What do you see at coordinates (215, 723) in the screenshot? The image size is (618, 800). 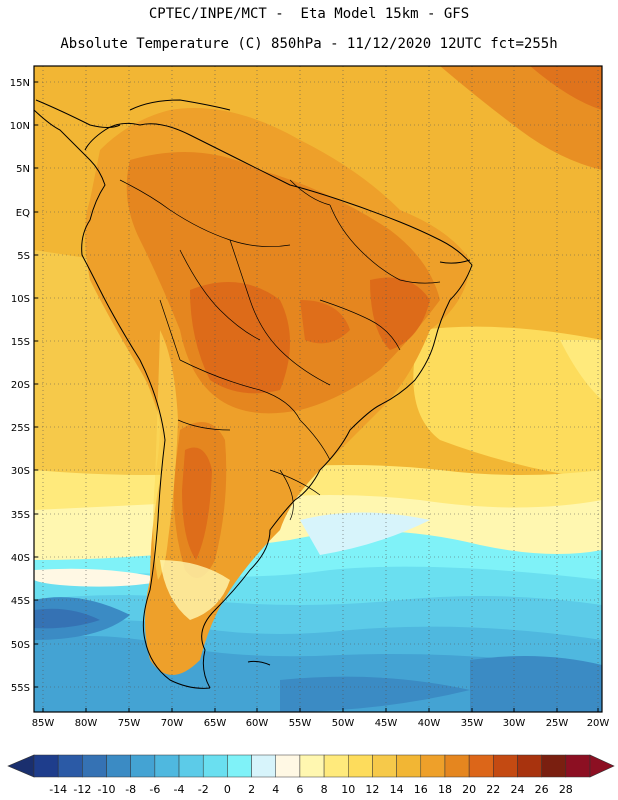 I see `lon-label: 65W` at bounding box center [215, 723].